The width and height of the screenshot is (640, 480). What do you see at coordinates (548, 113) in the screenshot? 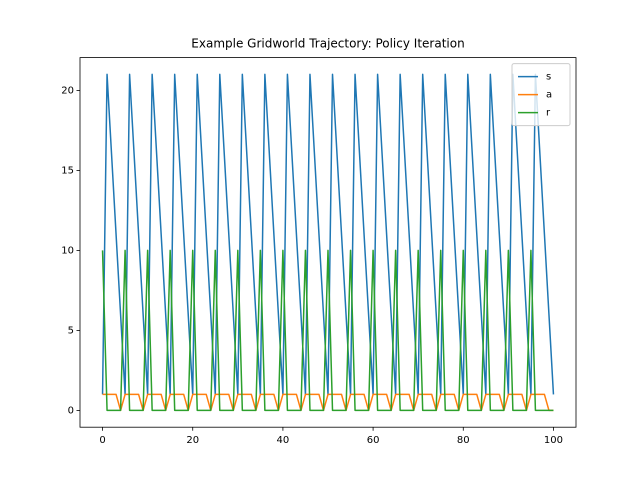
I see `legend-label: r` at bounding box center [548, 113].